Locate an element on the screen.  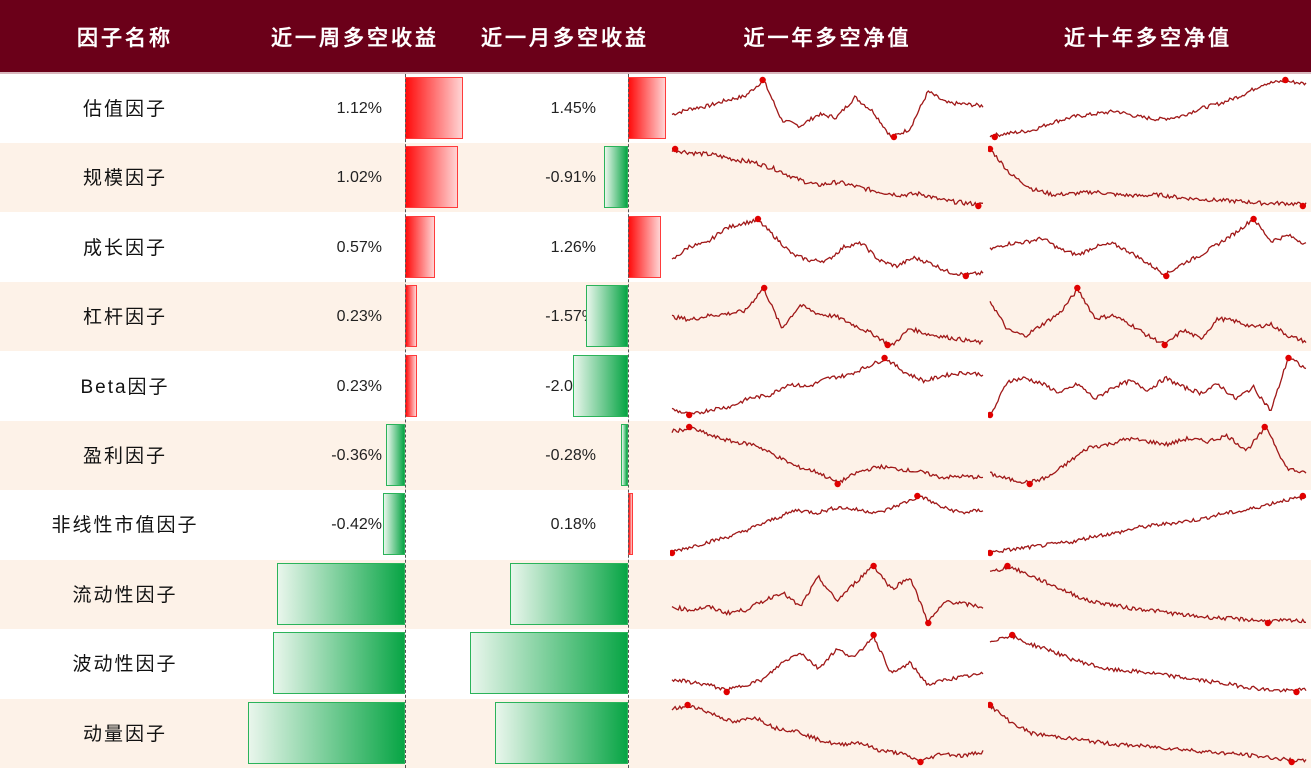
month-return-label: -1.57% is located at coordinates (570, 317).